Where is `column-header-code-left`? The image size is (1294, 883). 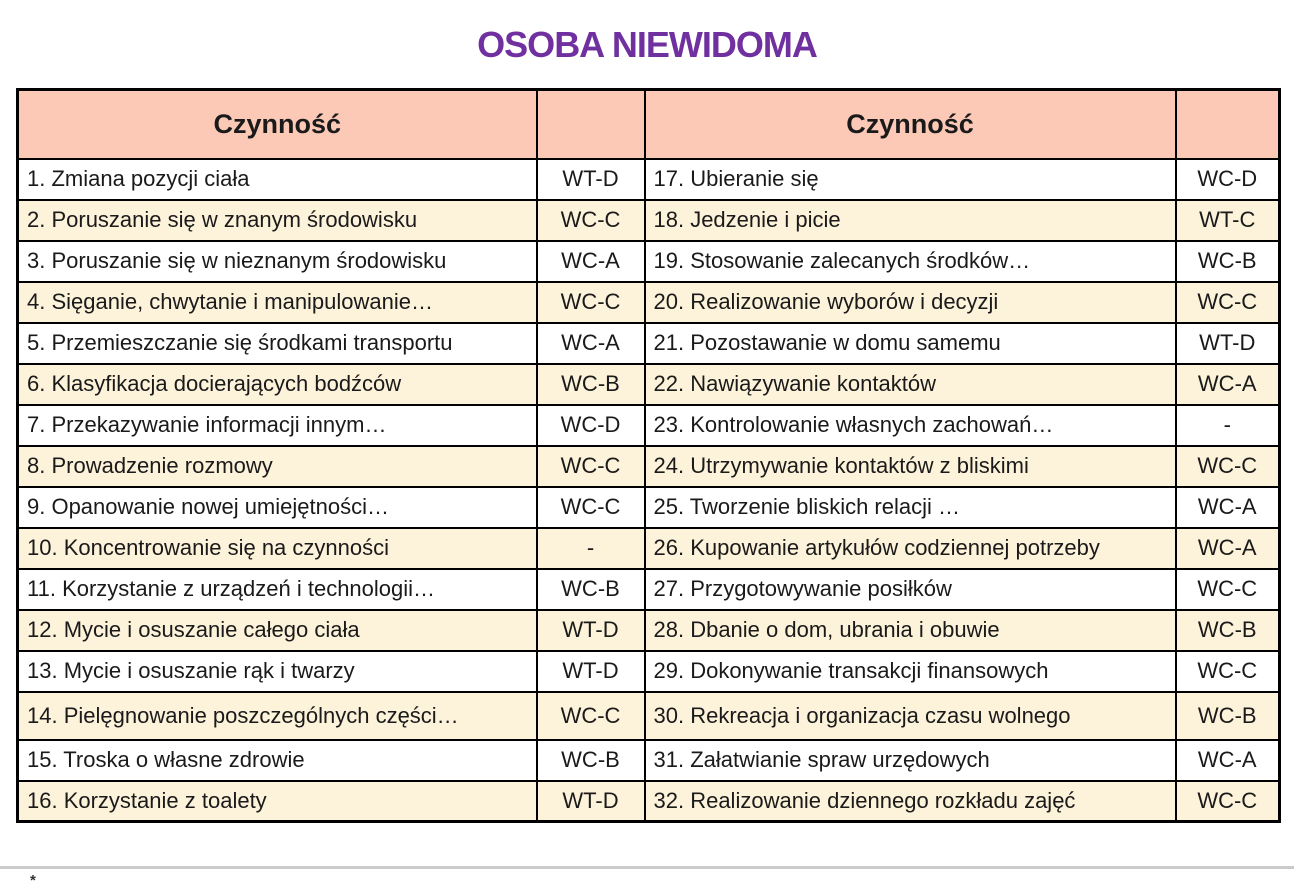 column-header-code-left is located at coordinates (590, 124).